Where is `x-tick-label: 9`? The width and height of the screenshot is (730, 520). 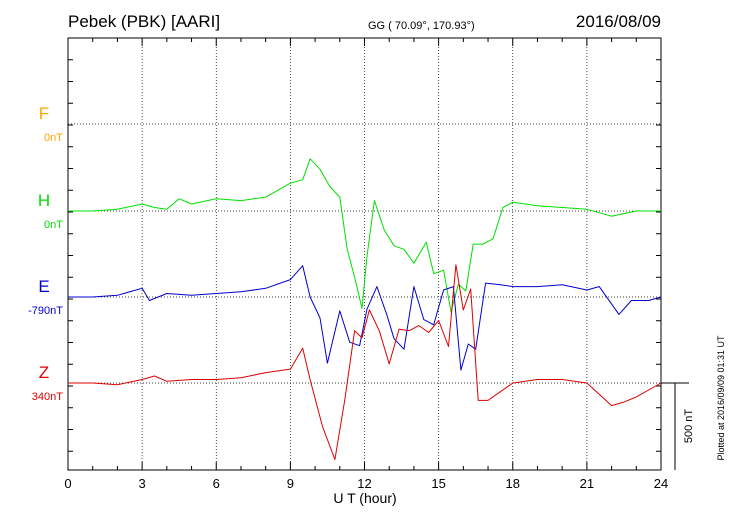 x-tick-label: 9 is located at coordinates (290, 483).